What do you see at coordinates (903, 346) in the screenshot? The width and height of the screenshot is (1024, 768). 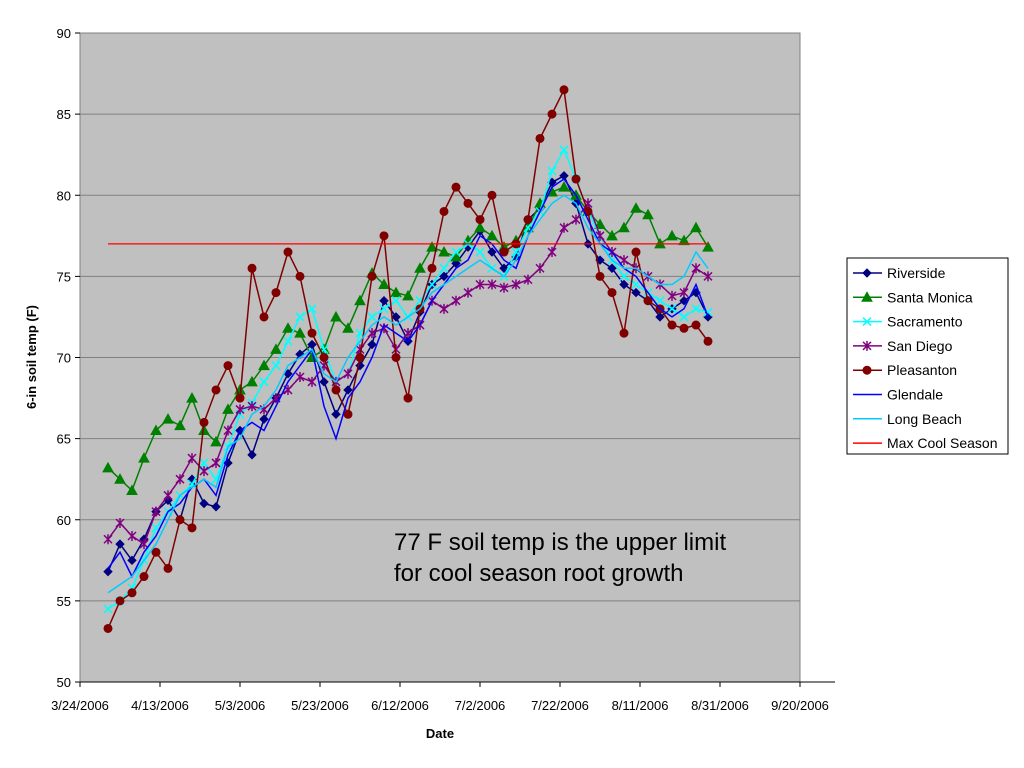 I see `legend-item-san-diego: San Diego` at bounding box center [903, 346].